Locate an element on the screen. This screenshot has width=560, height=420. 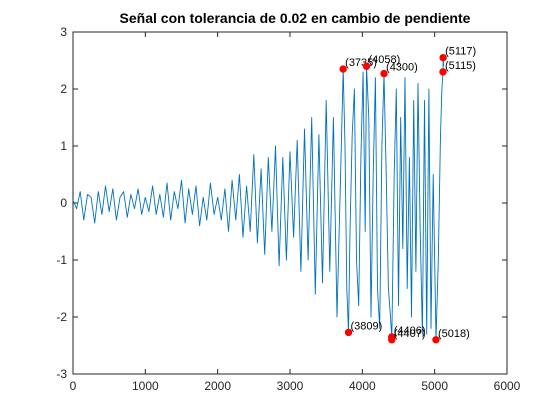
marker-label: (4406) is located at coordinates (410, 331).